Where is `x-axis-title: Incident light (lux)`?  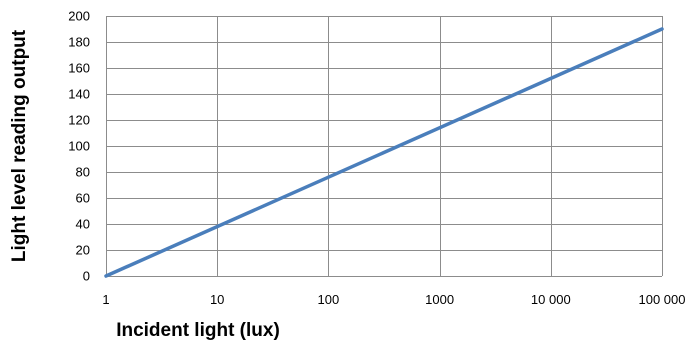 x-axis-title: Incident light (lux) is located at coordinates (198, 330).